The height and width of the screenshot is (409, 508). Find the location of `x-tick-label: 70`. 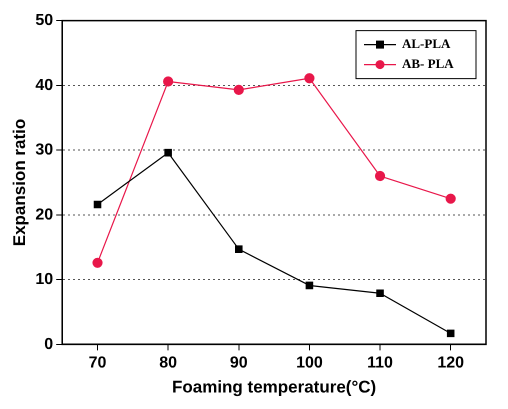

x-tick-label: 70 is located at coordinates (97, 363).